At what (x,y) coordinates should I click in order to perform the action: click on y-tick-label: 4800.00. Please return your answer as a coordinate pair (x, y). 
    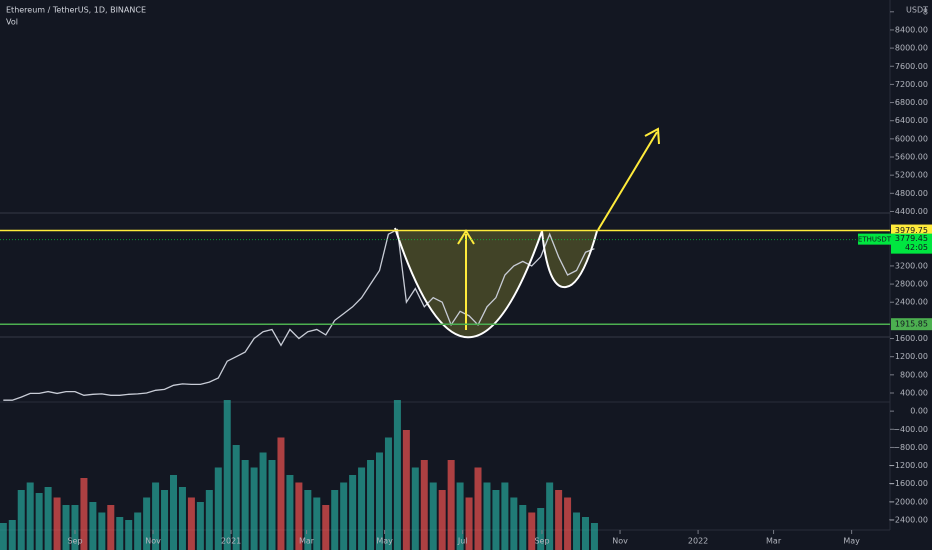
    Looking at the image, I should click on (911, 193).